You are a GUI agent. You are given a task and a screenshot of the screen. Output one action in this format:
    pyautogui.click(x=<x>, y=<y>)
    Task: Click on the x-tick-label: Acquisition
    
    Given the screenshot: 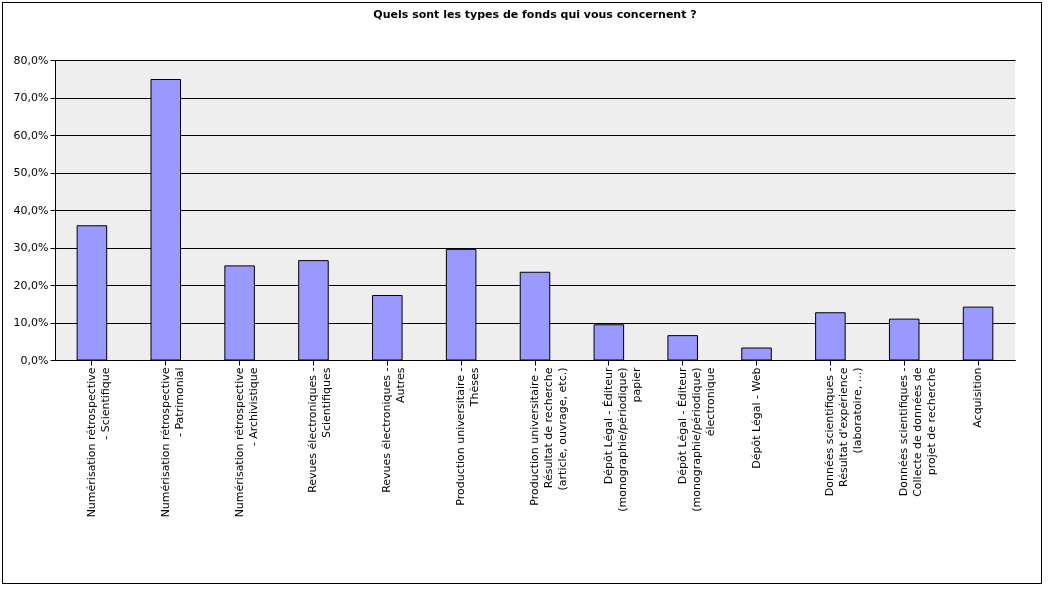 What is the action you would take?
    pyautogui.click(x=978, y=397)
    